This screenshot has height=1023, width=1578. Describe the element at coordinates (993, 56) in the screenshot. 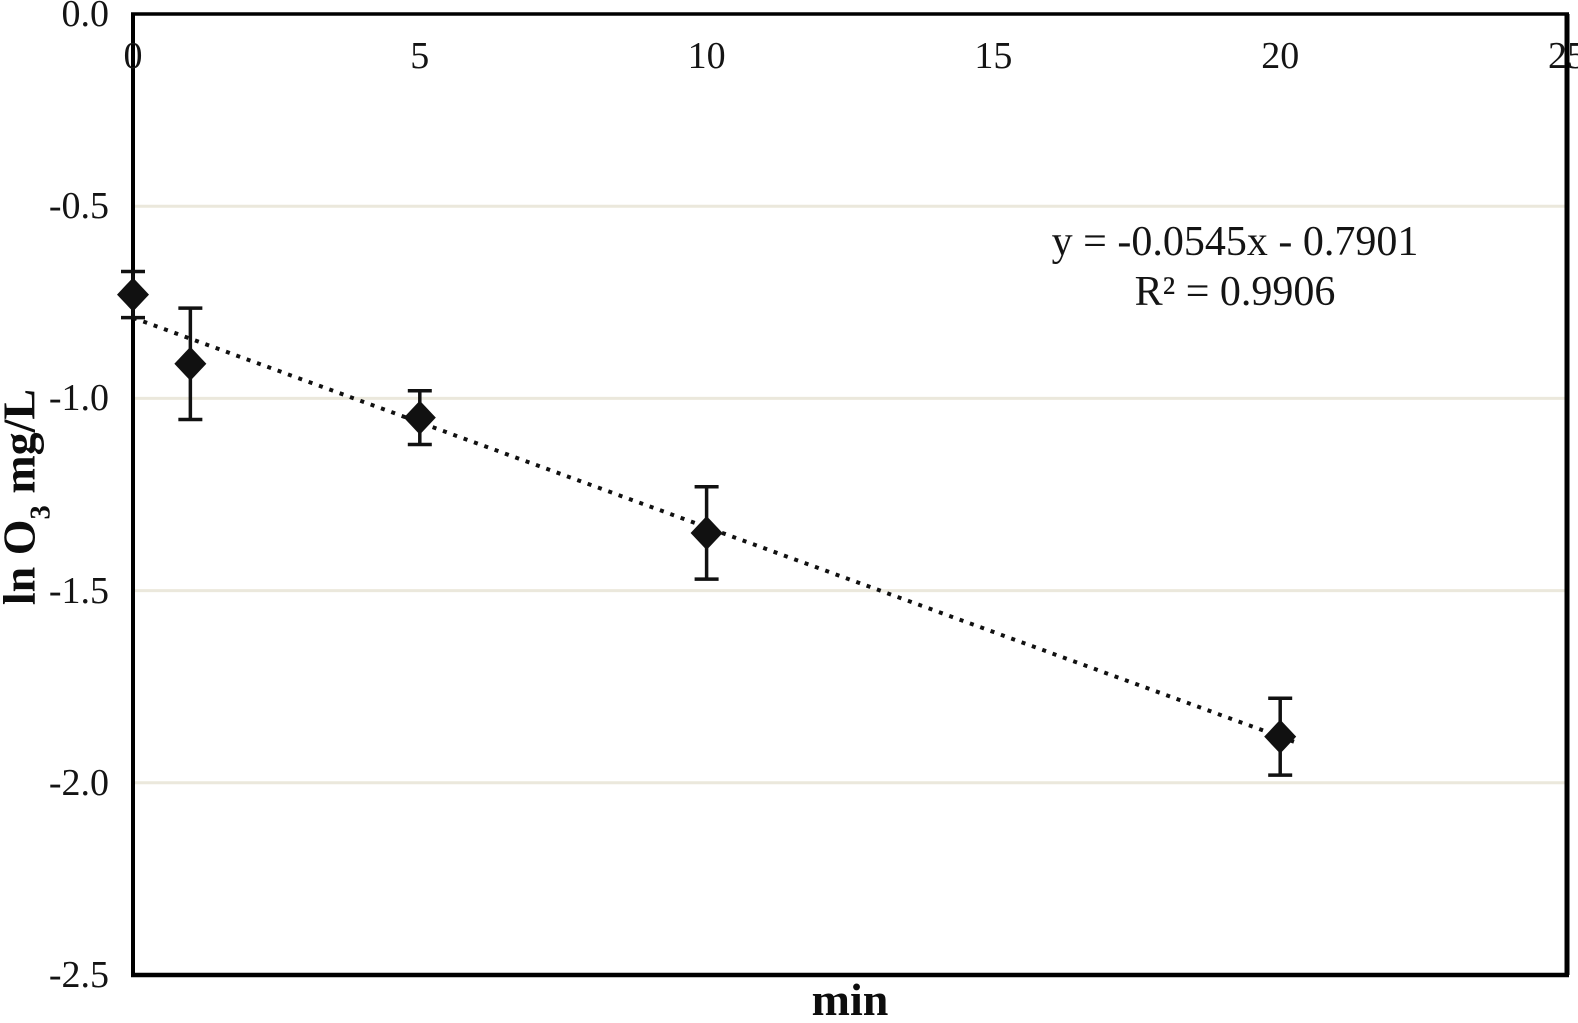

I see `x-tick-label: 15` at that location.